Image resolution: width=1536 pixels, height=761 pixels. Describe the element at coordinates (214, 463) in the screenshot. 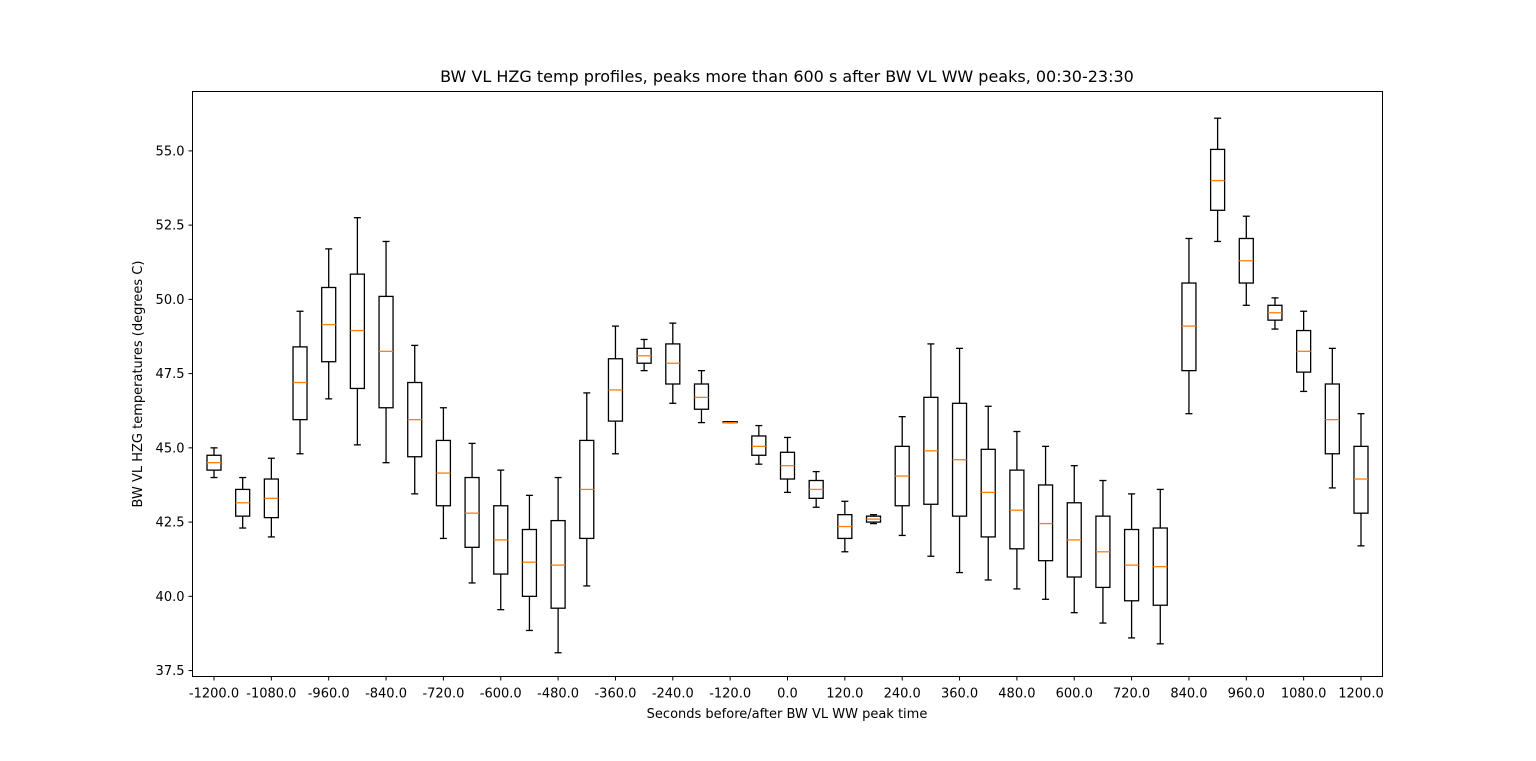

I see `box--1200` at that location.